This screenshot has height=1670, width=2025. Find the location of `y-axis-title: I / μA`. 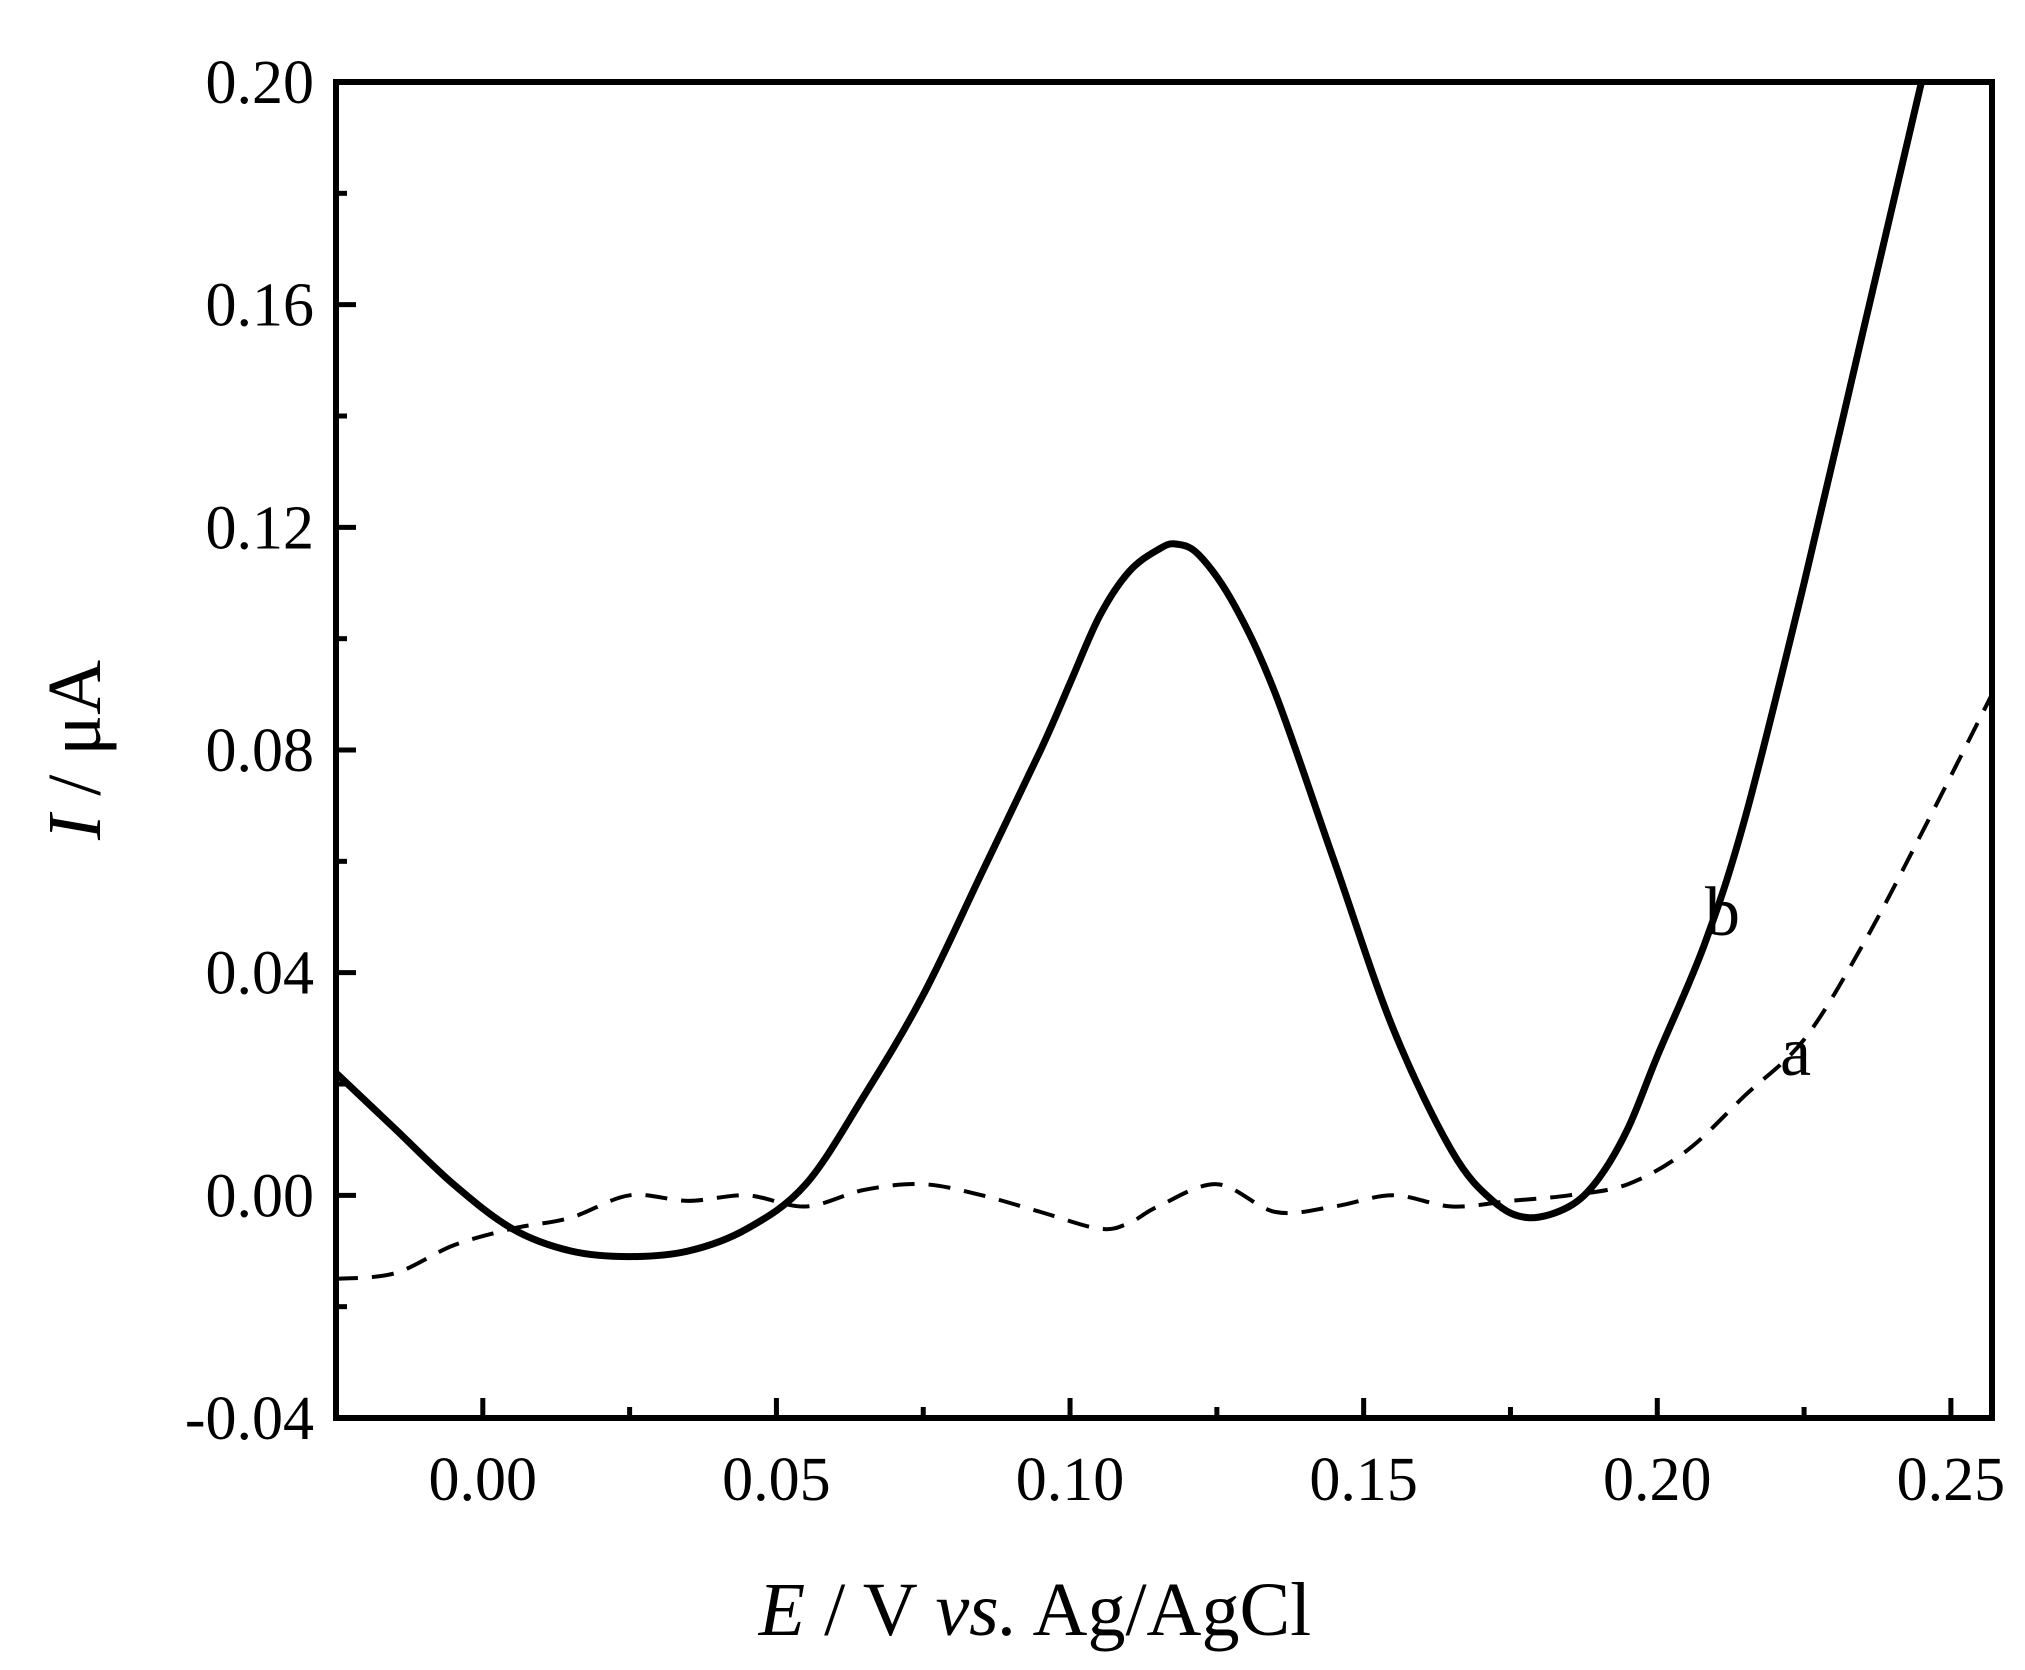

y-axis-title: I / μA is located at coordinates (75, 750).